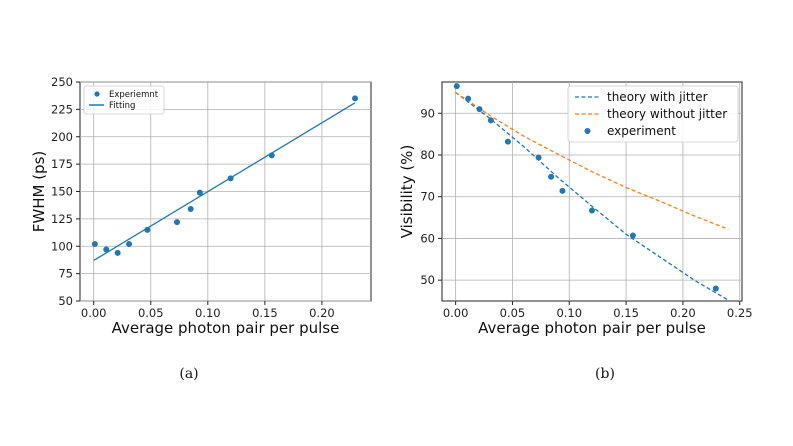 The width and height of the screenshot is (793, 446). Describe the element at coordinates (62, 137) in the screenshot. I see `panel-a-y-tick-label: 200` at that location.